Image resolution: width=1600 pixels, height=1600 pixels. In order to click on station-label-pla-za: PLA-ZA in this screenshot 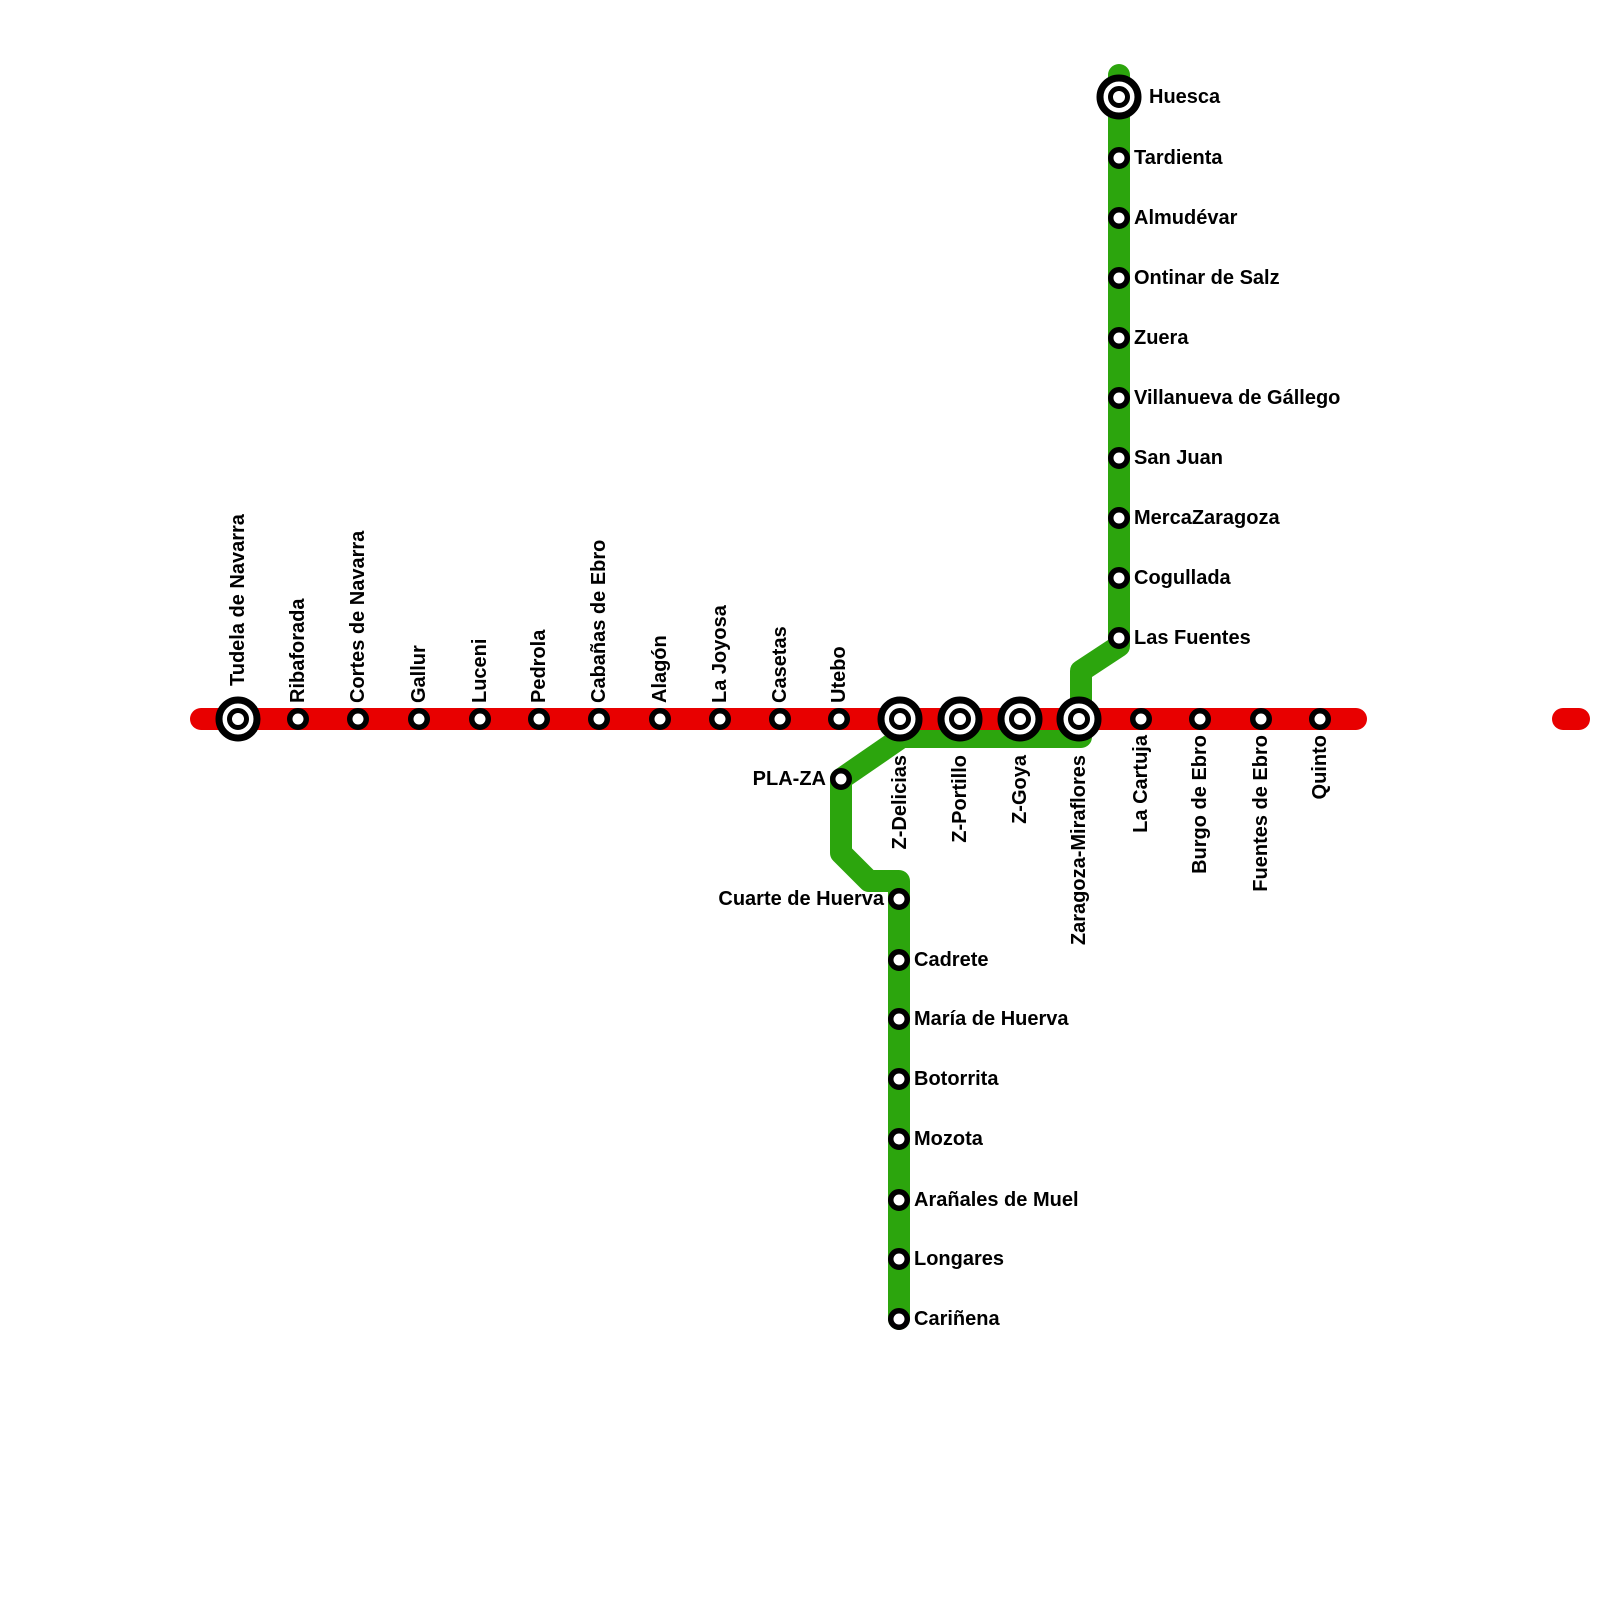, I will do `click(789, 779)`.